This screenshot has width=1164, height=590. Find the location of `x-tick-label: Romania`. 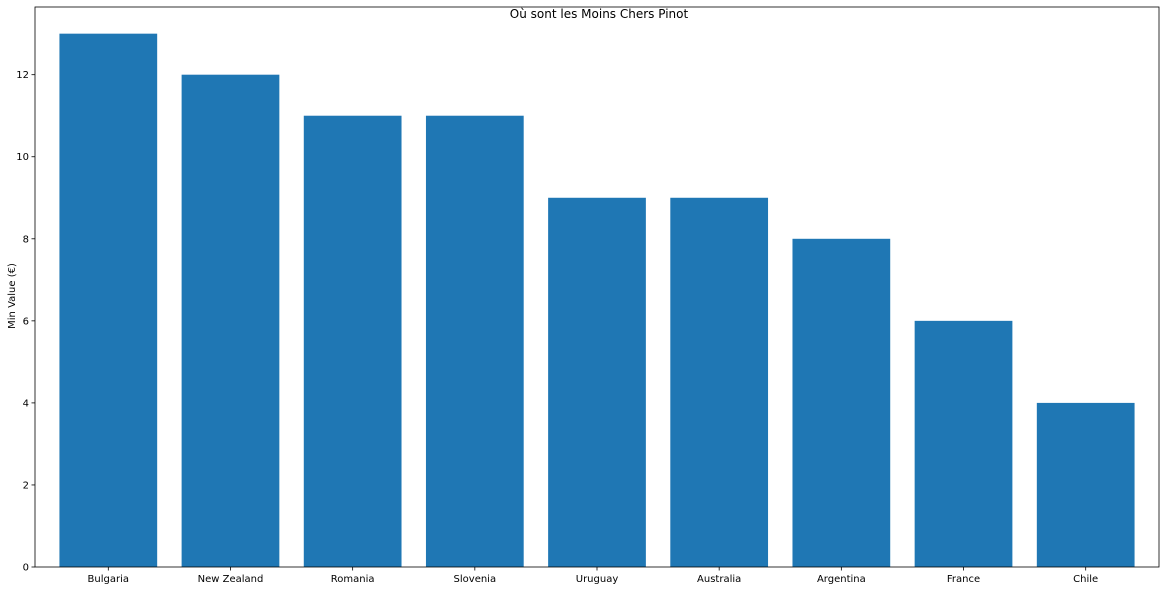

x-tick-label: Romania is located at coordinates (353, 579).